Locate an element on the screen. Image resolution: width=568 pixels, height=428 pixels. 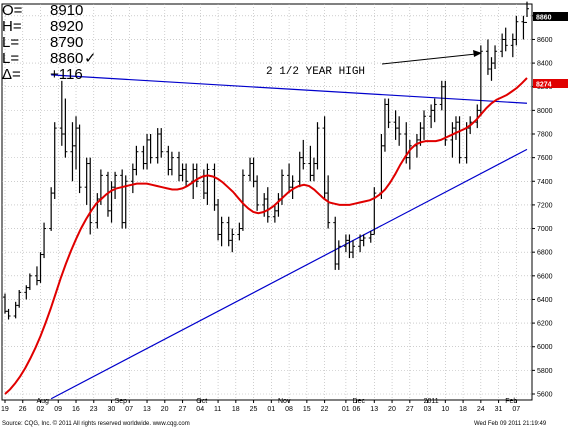
annotation-arrow is located at coordinates (429, 59).